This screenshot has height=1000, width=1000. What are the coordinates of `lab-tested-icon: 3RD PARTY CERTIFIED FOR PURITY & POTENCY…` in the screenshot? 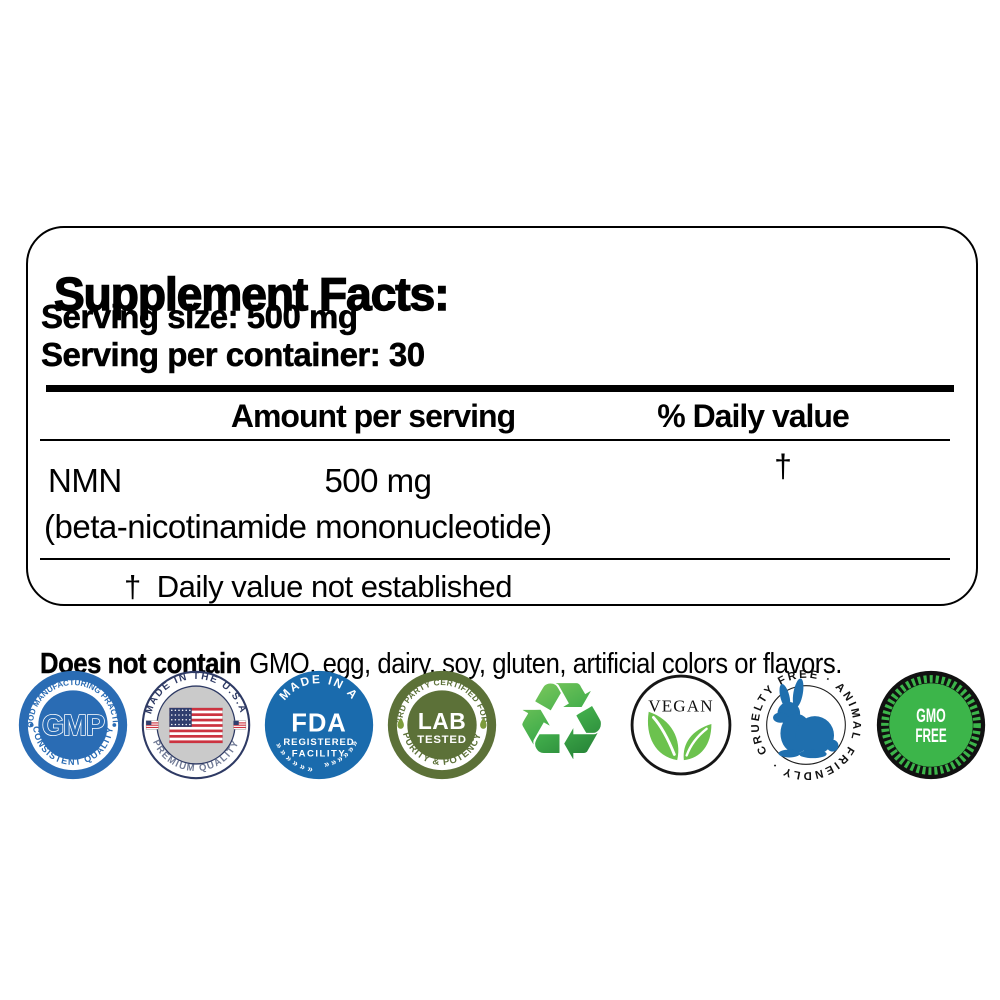 It's located at (442, 725).